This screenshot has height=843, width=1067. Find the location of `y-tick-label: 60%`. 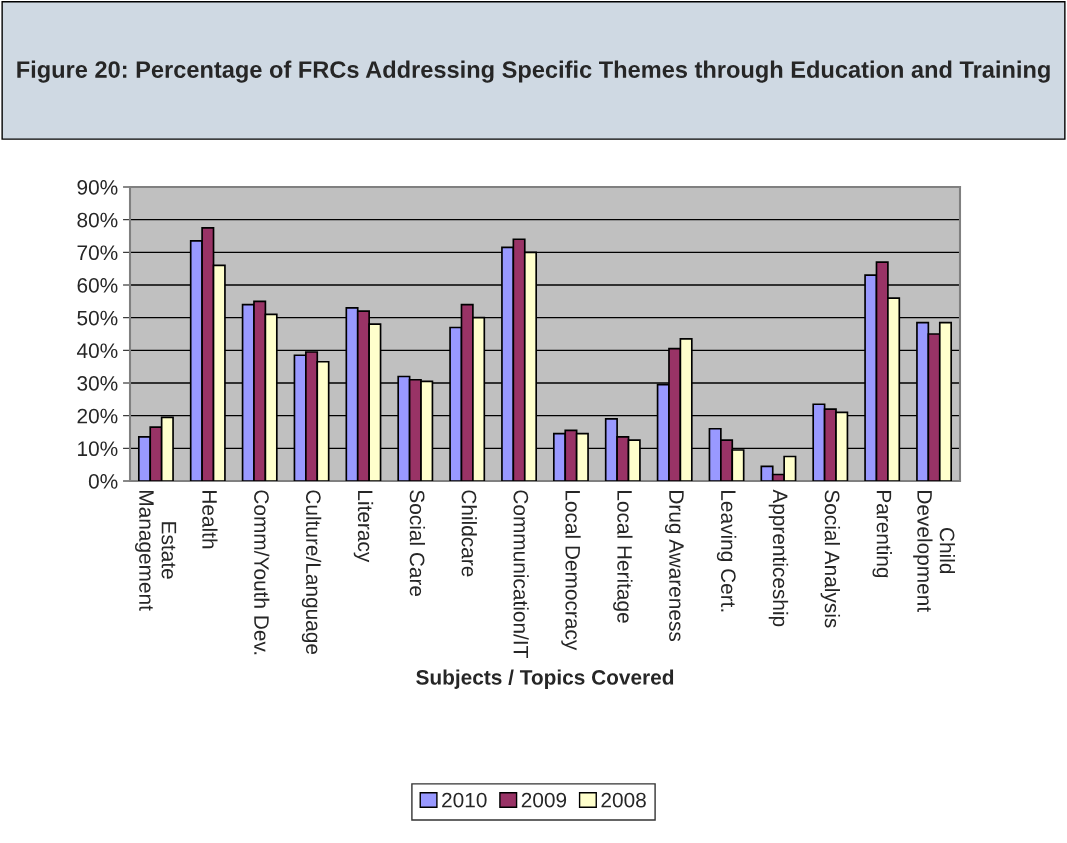

y-tick-label: 60% is located at coordinates (97, 285).